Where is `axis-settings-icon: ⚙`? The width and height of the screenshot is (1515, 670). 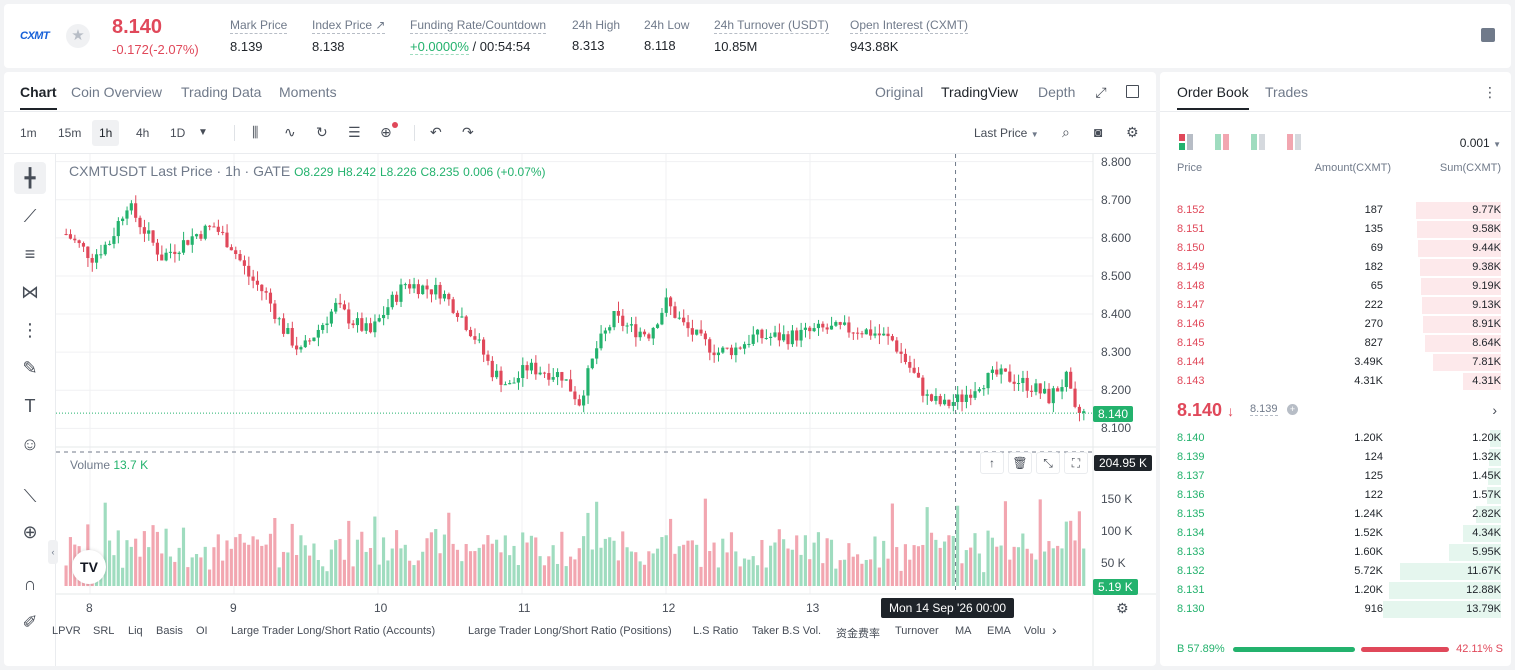
axis-settings-icon: ⚙ is located at coordinates (1122, 608).